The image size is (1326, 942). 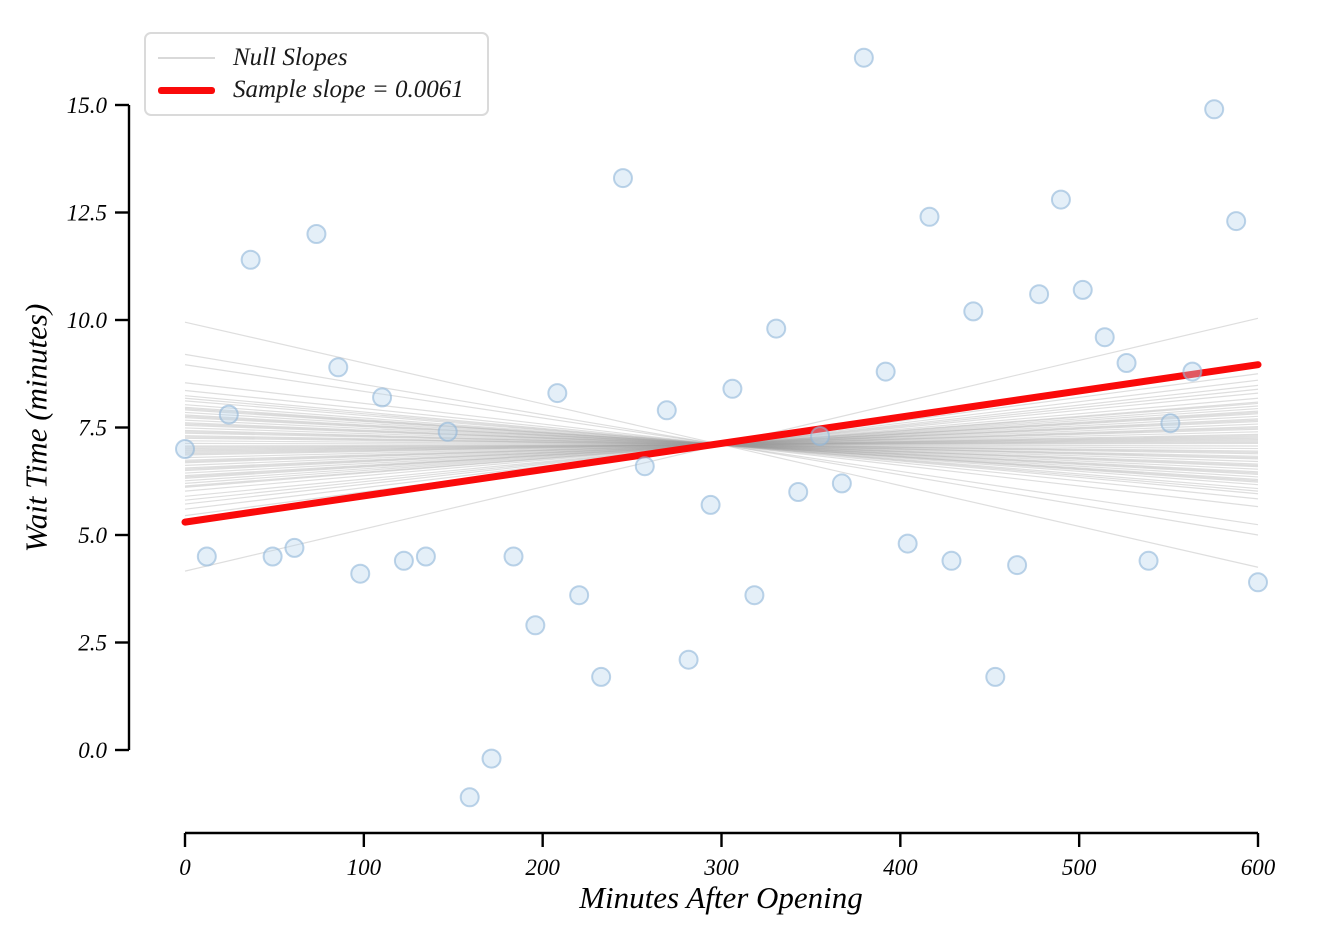 I want to click on svg-text: 400, so click(x=900, y=867).